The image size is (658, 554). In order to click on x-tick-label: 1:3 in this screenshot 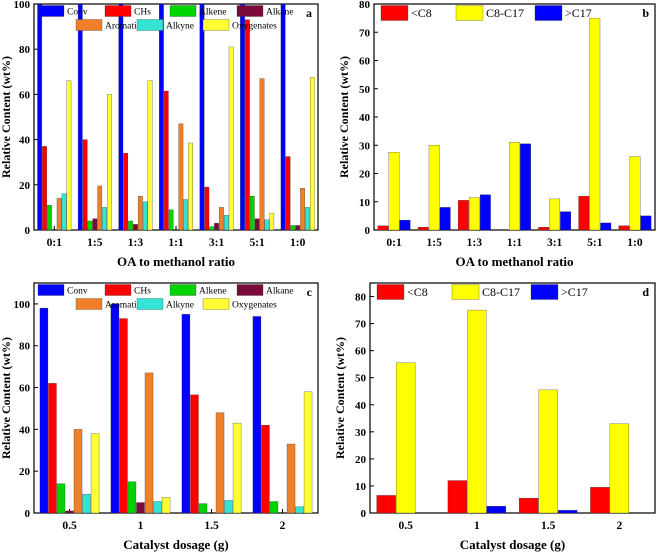, I will do `click(136, 243)`.